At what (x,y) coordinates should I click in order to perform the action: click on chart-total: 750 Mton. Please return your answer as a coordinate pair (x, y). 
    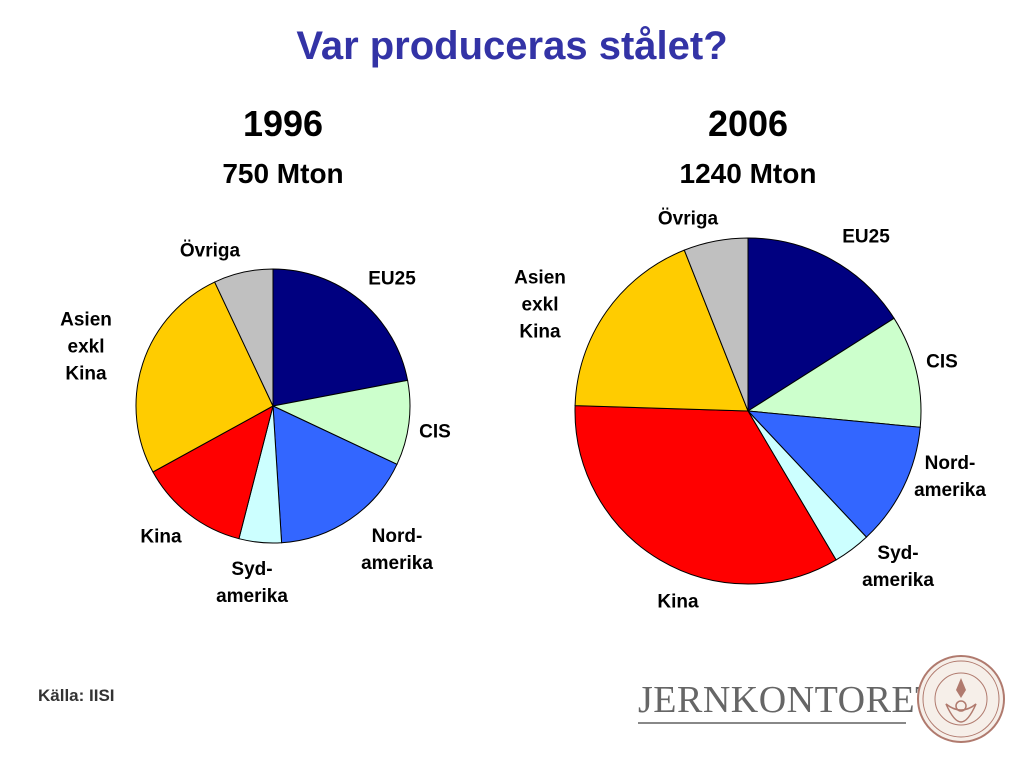
    Looking at the image, I should click on (283, 173).